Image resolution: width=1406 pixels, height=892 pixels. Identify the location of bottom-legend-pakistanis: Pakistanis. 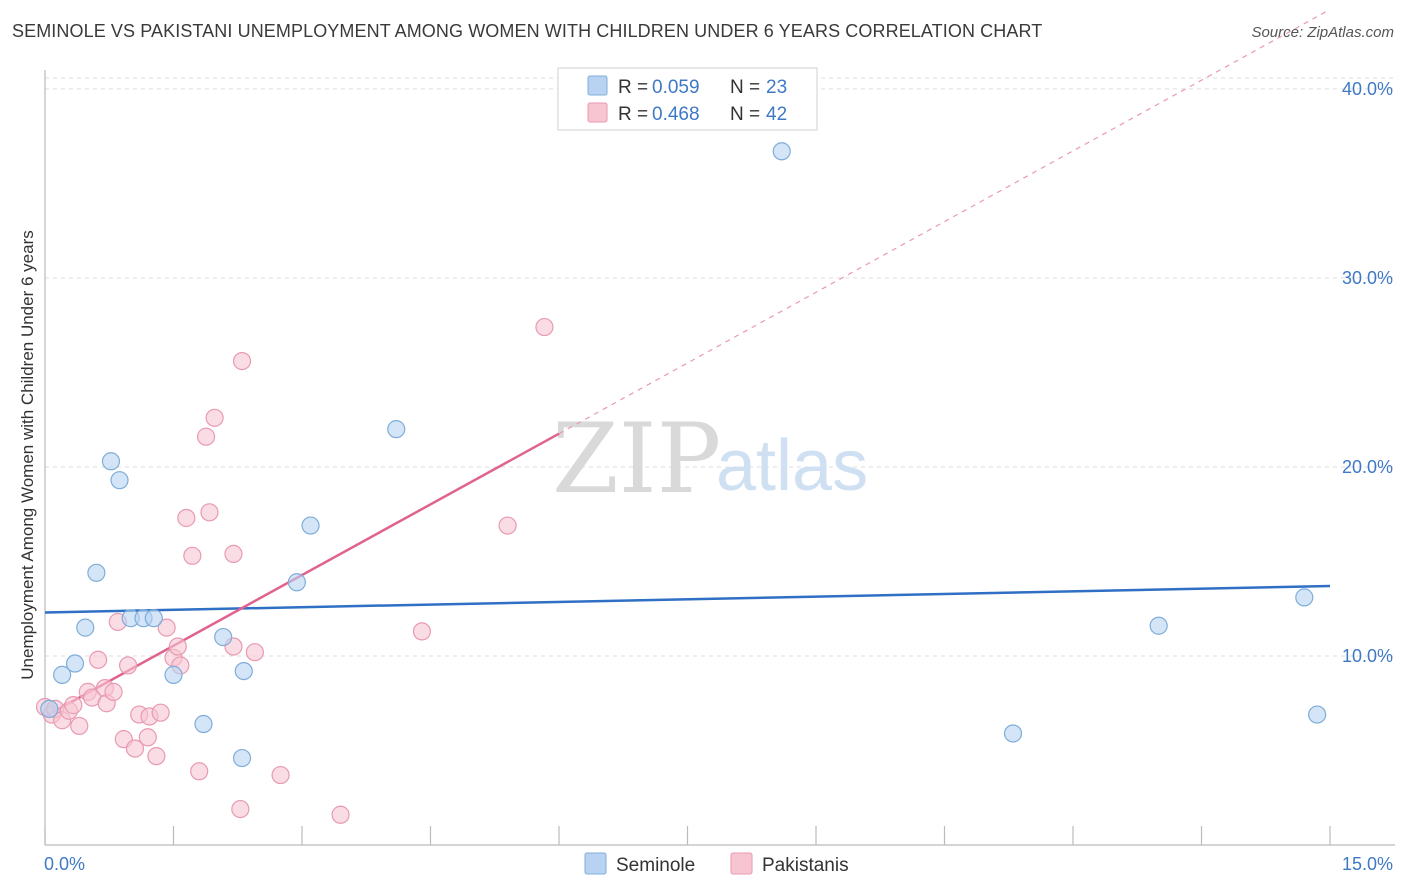
(805, 865).